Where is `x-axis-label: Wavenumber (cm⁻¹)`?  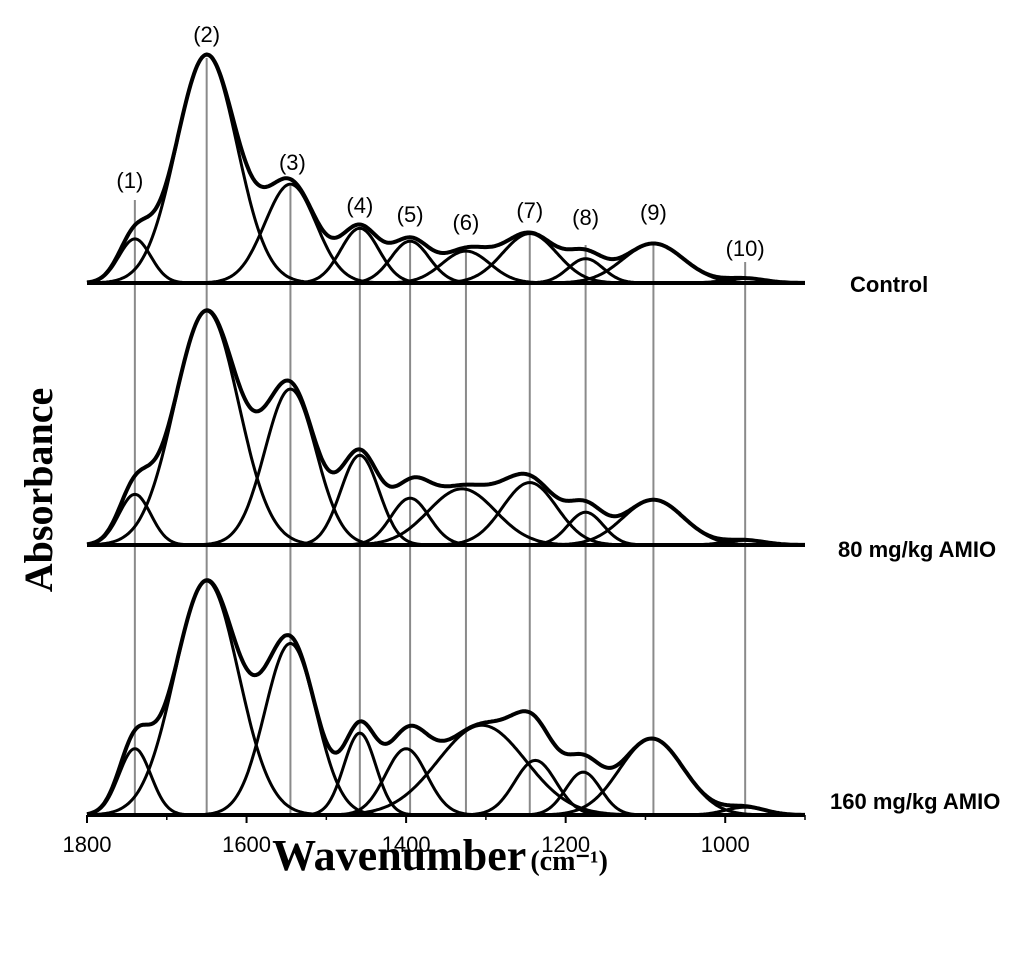 x-axis-label: Wavenumber (cm⁻¹) is located at coordinates (440, 855).